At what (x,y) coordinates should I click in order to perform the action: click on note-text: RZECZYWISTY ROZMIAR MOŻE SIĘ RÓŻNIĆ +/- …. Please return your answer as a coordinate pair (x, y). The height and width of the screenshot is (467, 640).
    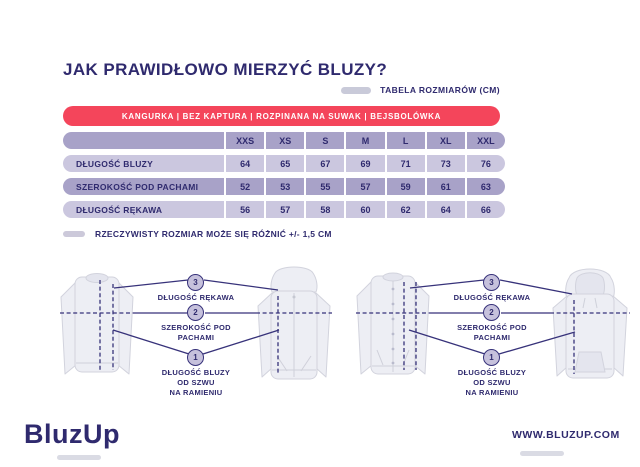
    Looking at the image, I should click on (213, 234).